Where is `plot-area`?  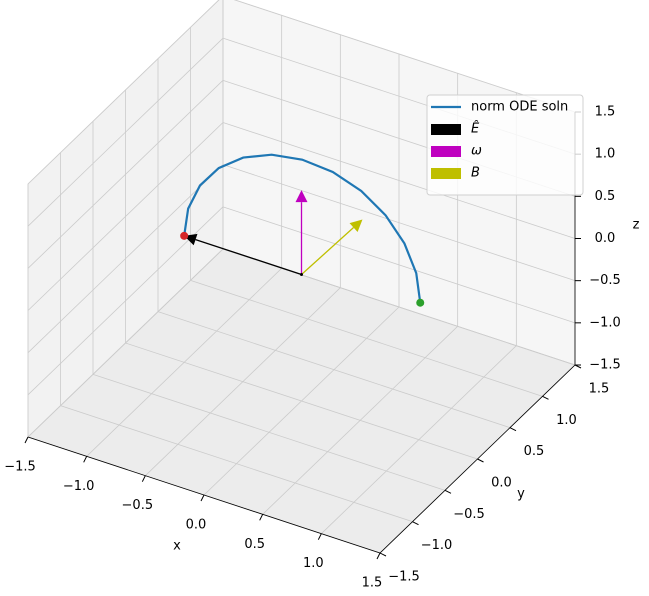
plot-area is located at coordinates (302, 230).